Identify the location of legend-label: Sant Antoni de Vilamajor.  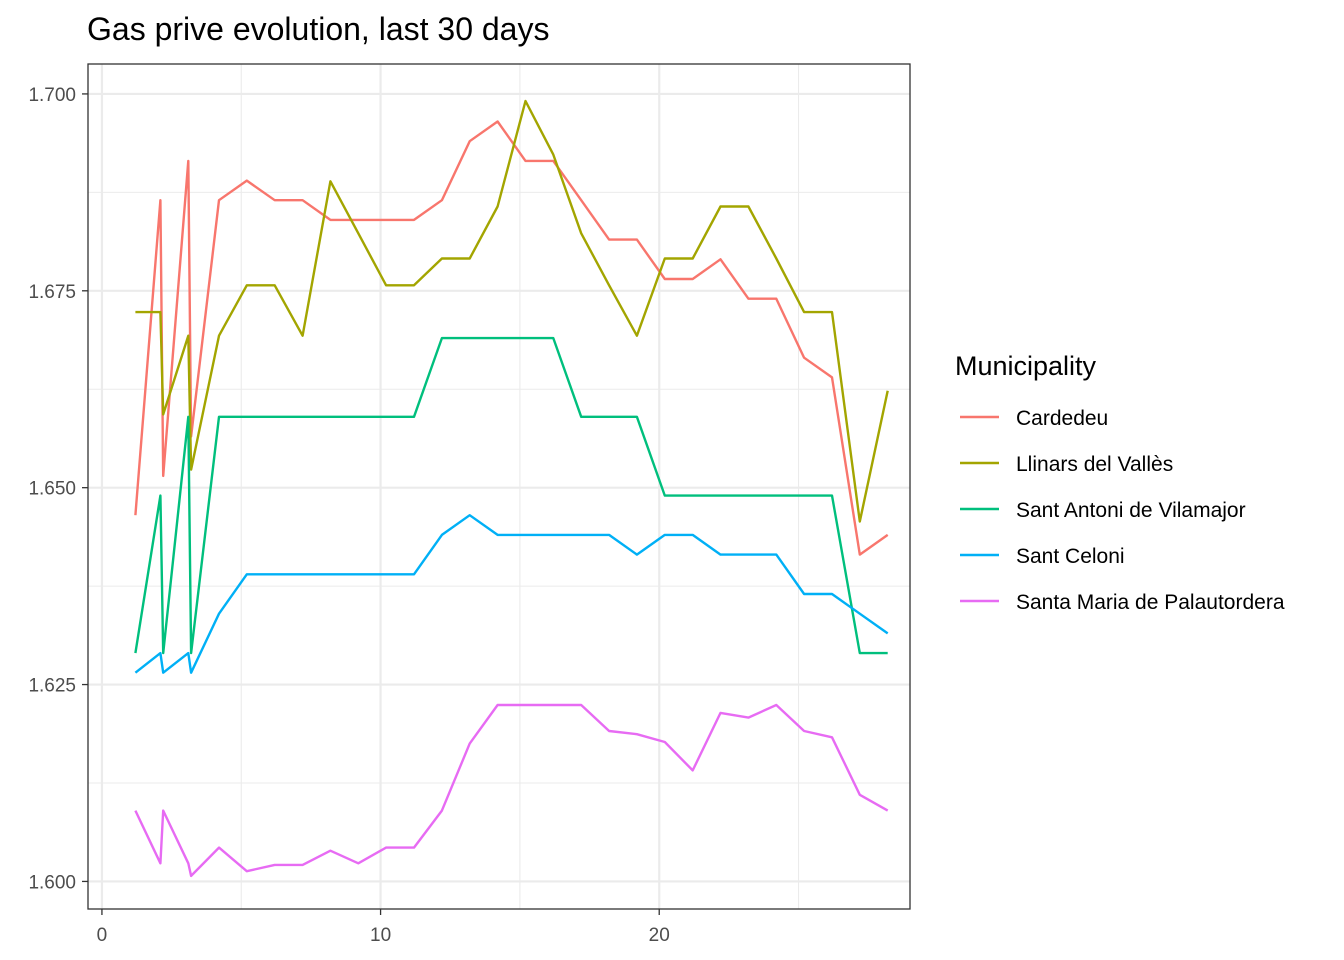
(1131, 510).